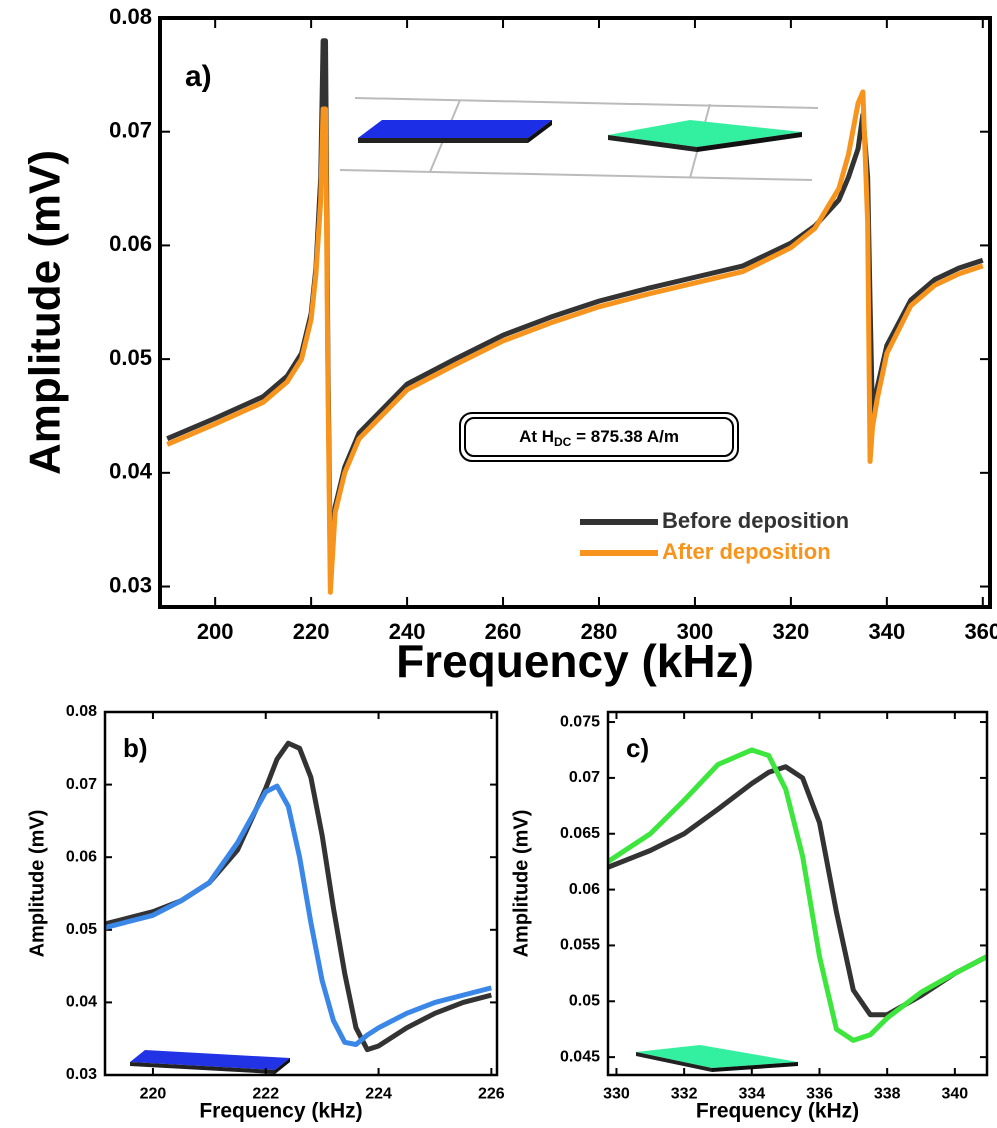 The image size is (997, 1128). Describe the element at coordinates (599, 631) in the screenshot. I see `x-tick-label: 280` at that location.